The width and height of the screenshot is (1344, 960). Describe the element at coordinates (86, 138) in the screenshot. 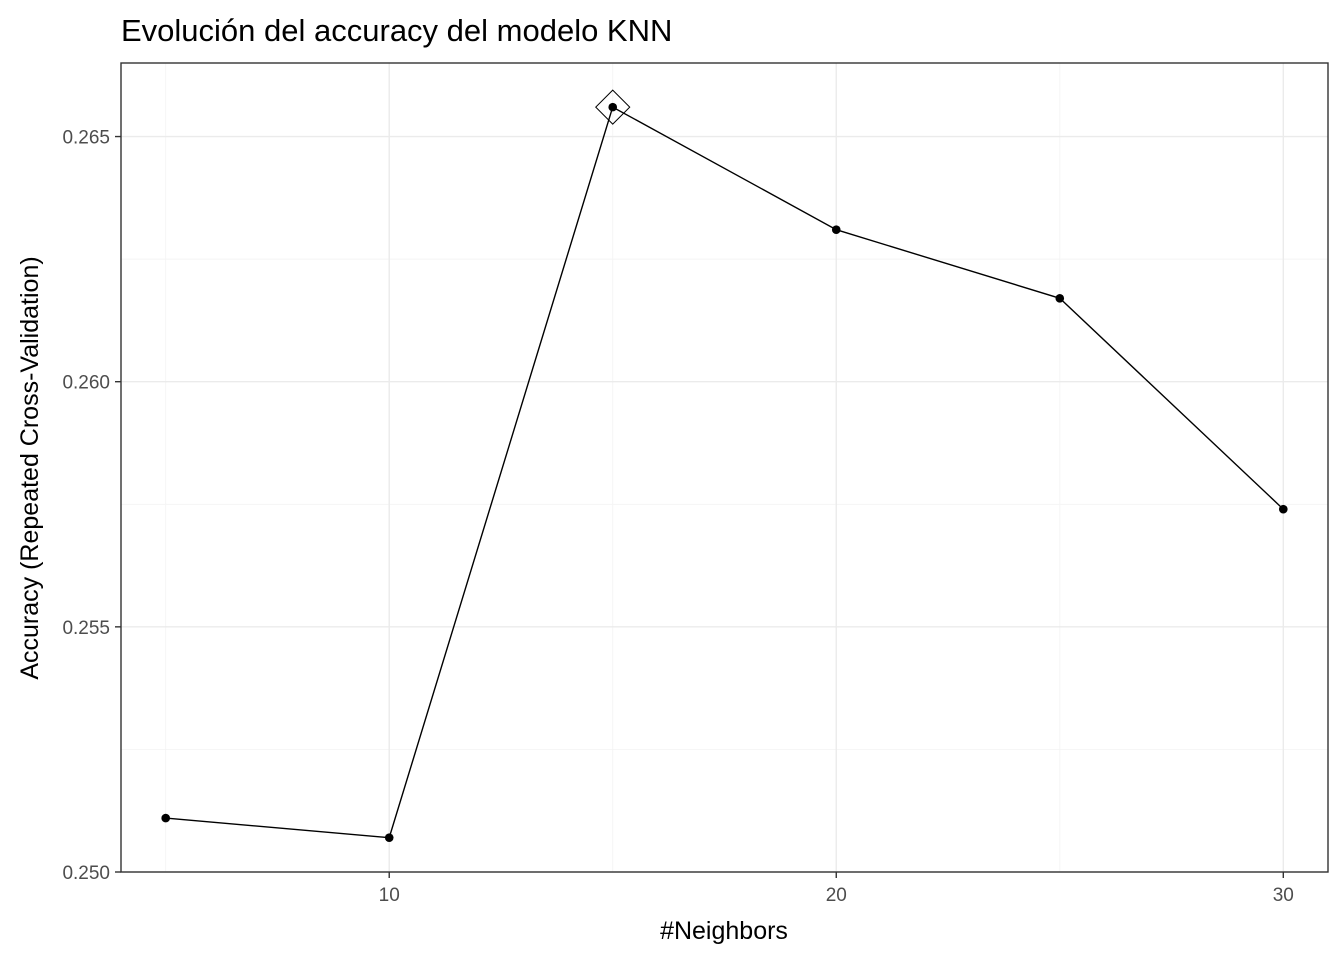

I see `y-tick-label: 0.265` at that location.